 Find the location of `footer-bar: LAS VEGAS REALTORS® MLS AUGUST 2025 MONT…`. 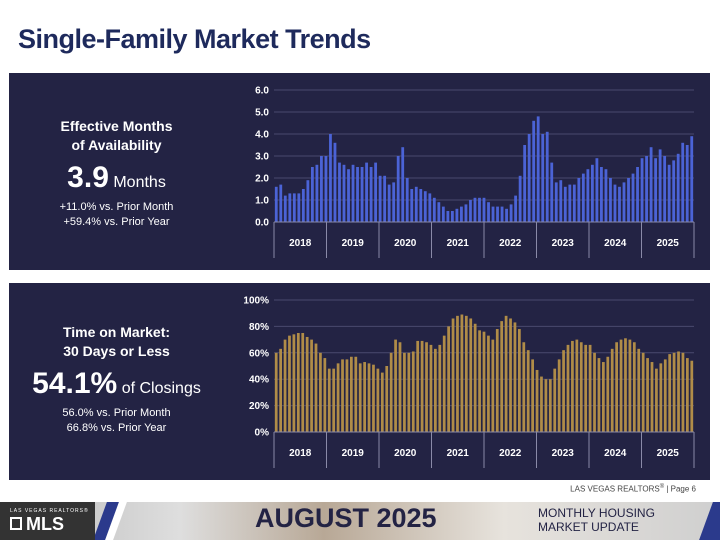

footer-bar: LAS VEGAS REALTORS® MLS AUGUST 2025 MONT… is located at coordinates (360, 521).